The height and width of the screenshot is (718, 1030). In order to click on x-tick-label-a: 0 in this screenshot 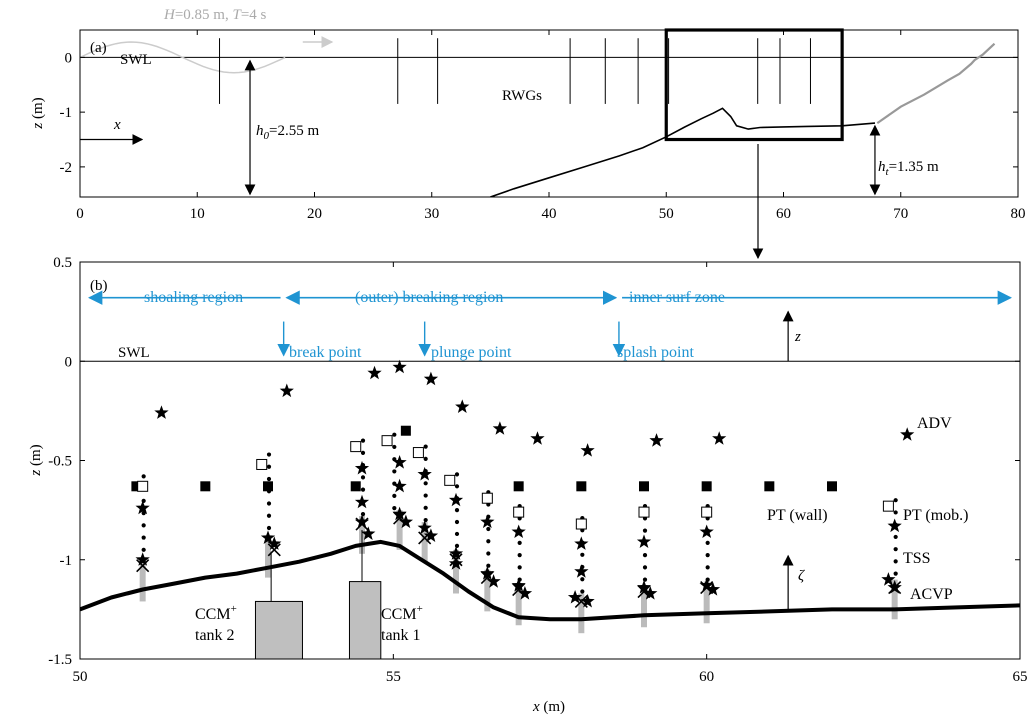, I will do `click(80, 214)`.